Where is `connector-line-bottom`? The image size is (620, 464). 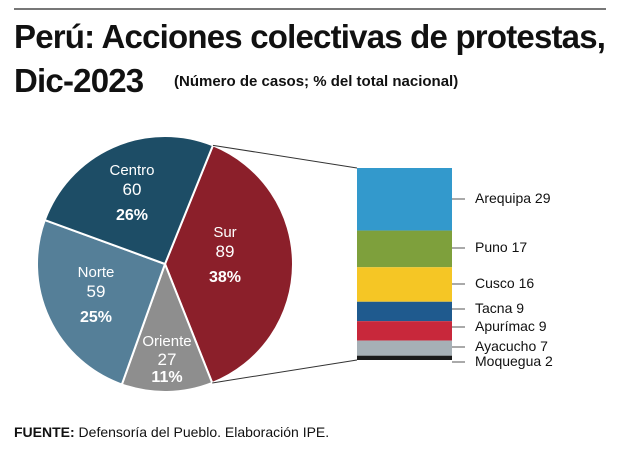 connector-line-bottom is located at coordinates (285, 371).